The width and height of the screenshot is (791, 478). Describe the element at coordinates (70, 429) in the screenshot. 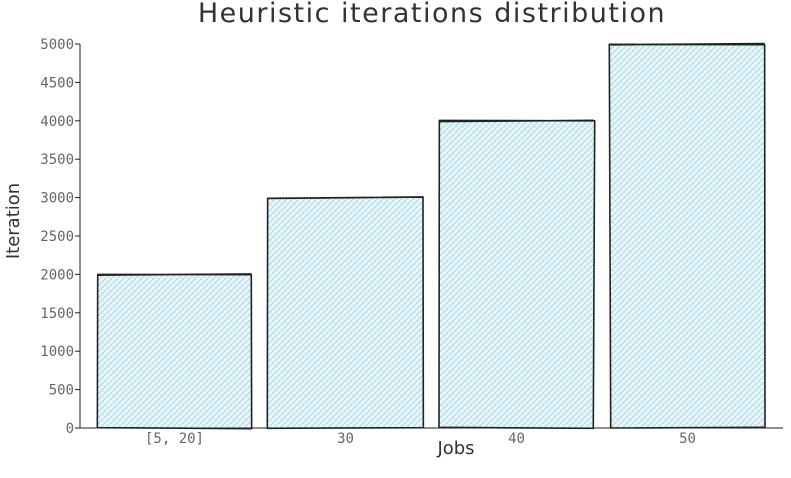

I see `y-tick-label: 0` at that location.